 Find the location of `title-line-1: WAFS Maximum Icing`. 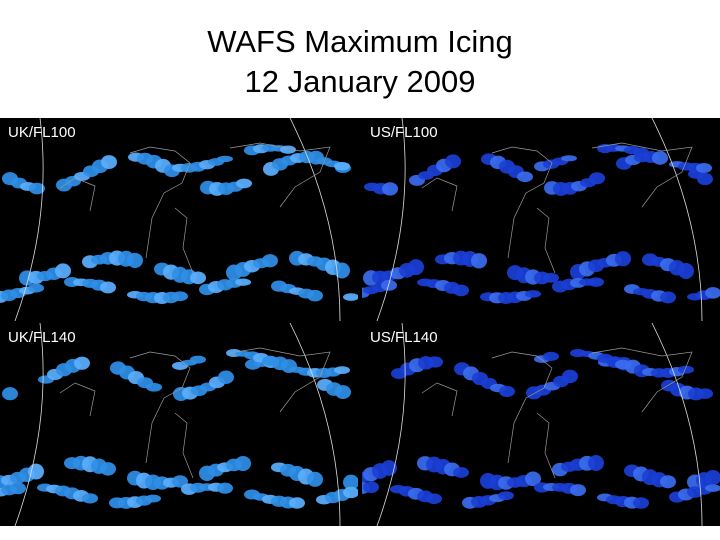

title-line-1: WAFS Maximum Icing is located at coordinates (360, 41).